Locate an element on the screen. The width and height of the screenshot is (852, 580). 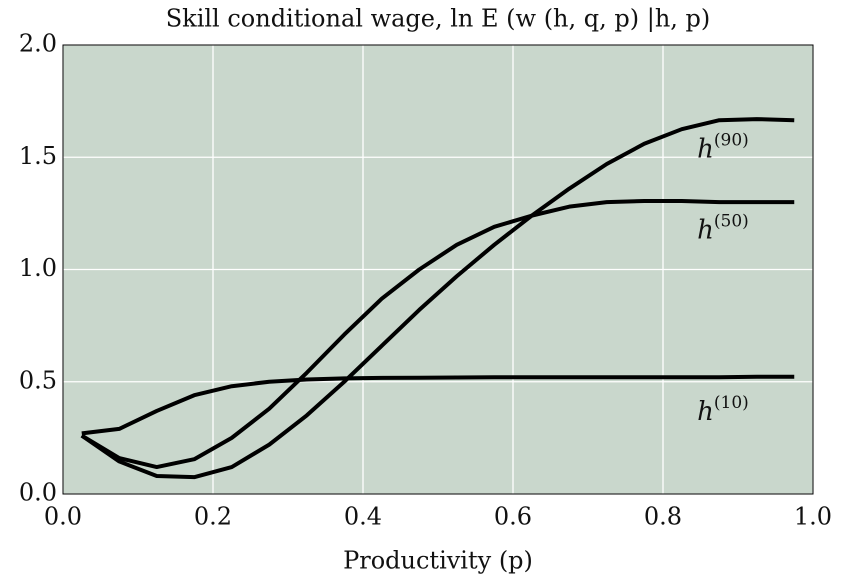
series-label: h(90) is located at coordinates (723, 147).